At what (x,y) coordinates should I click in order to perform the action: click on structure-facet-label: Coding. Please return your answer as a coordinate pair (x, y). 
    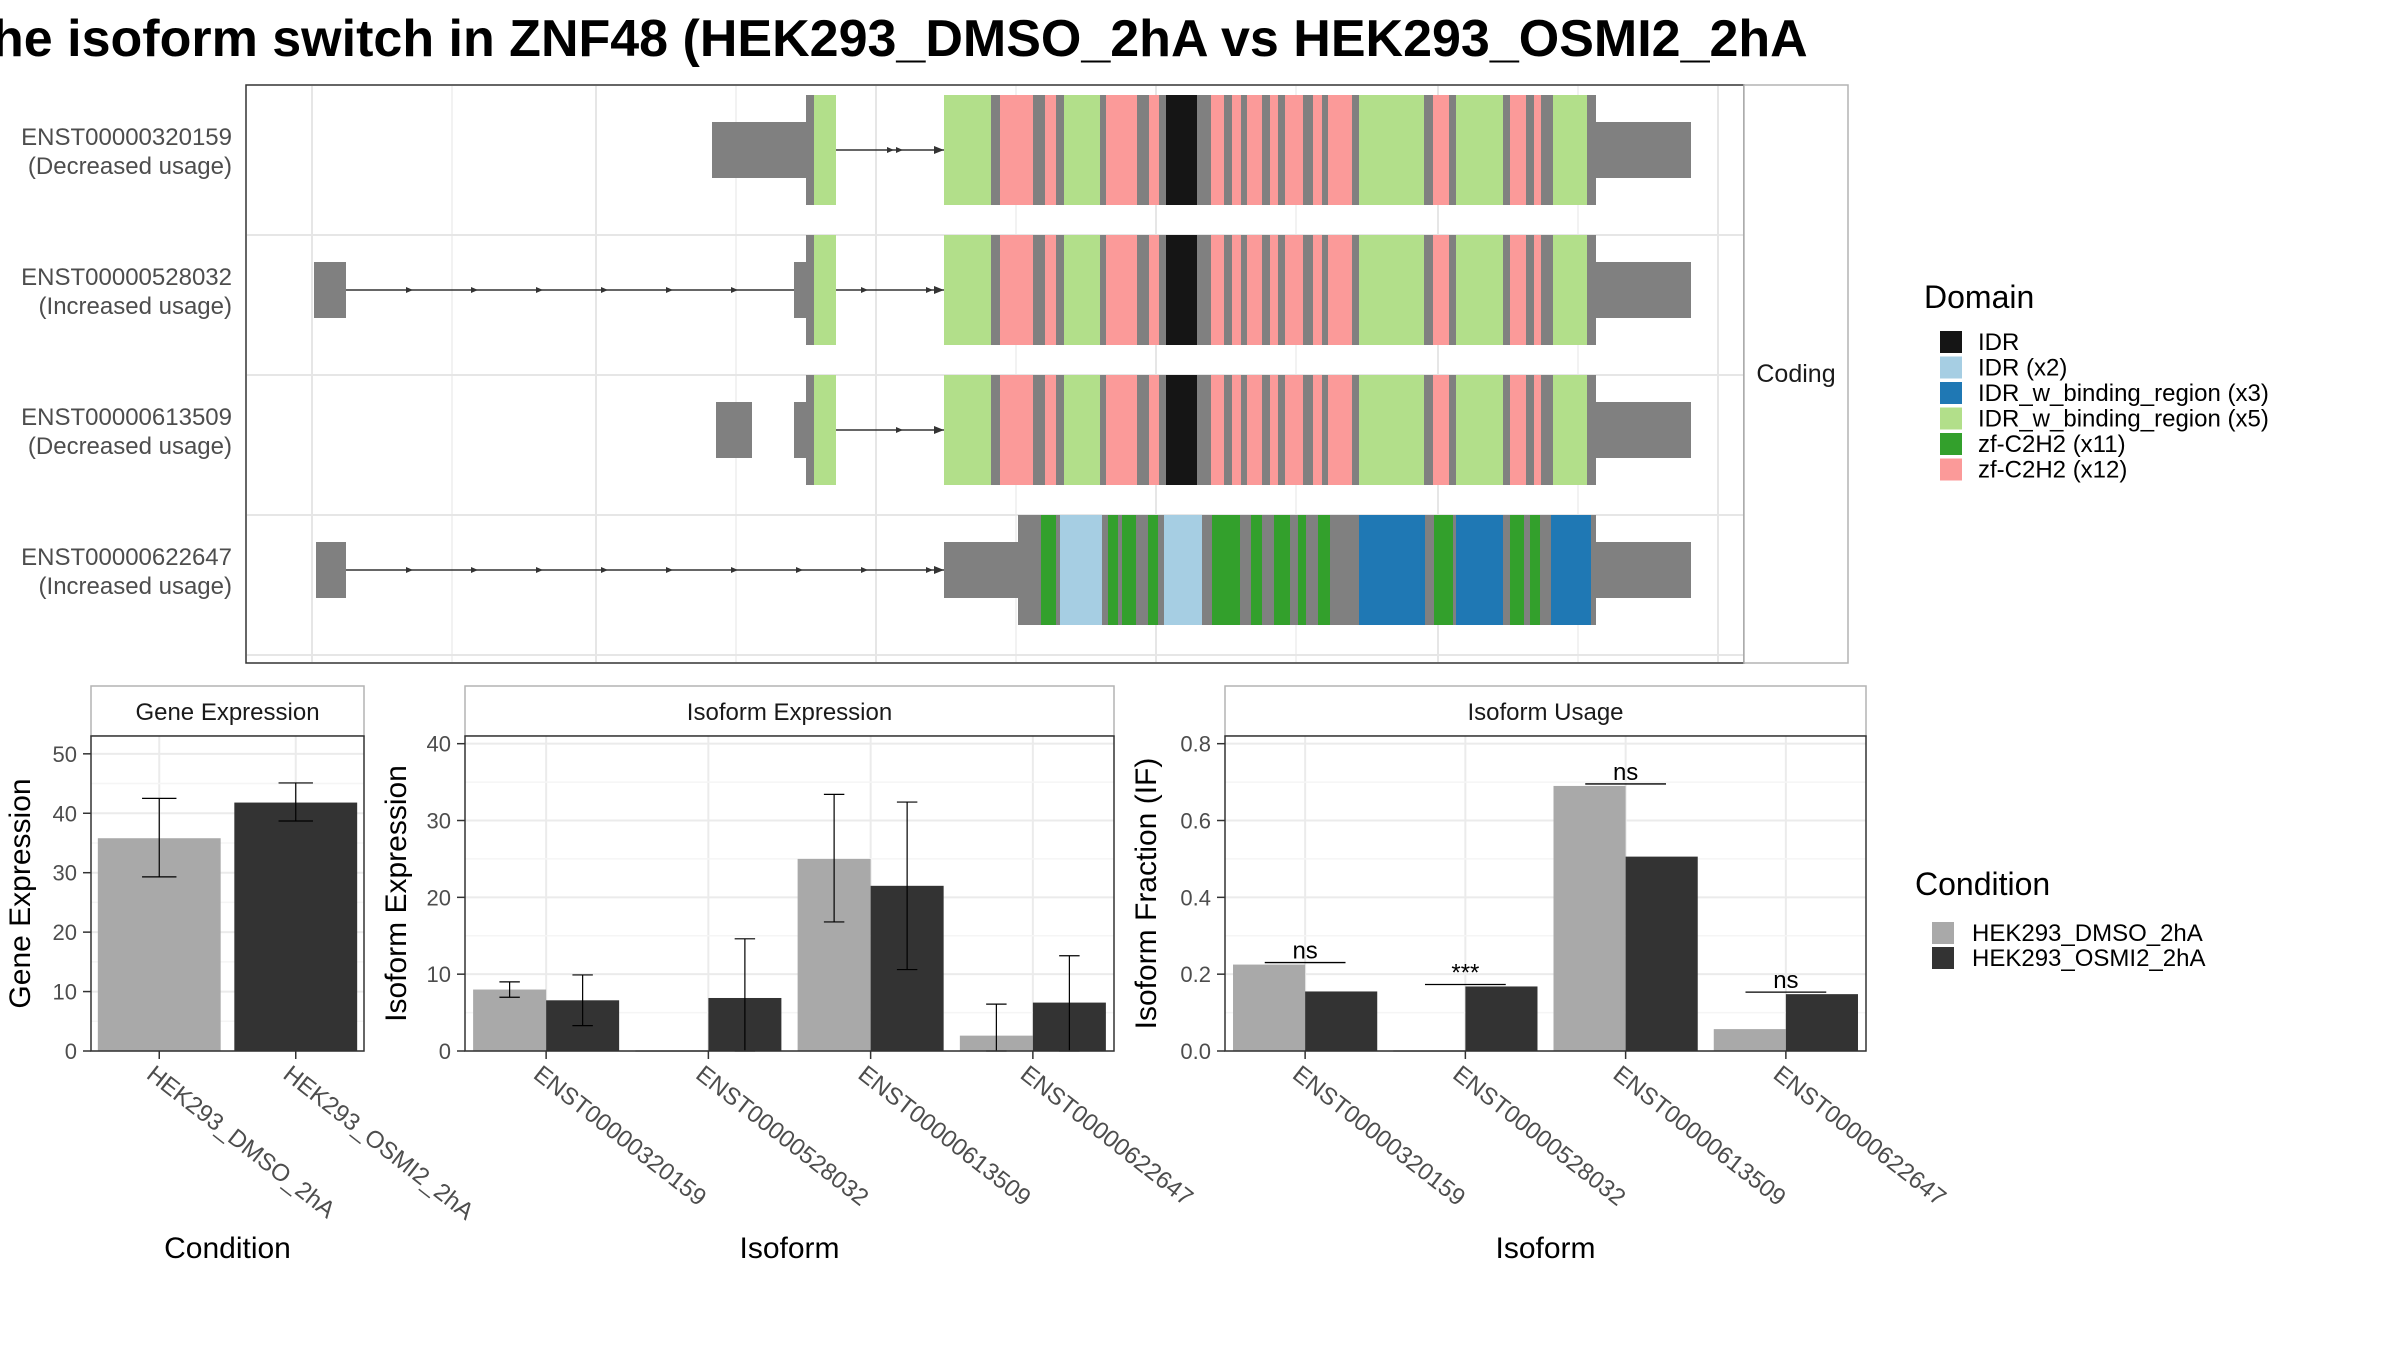
    Looking at the image, I should click on (1795, 374).